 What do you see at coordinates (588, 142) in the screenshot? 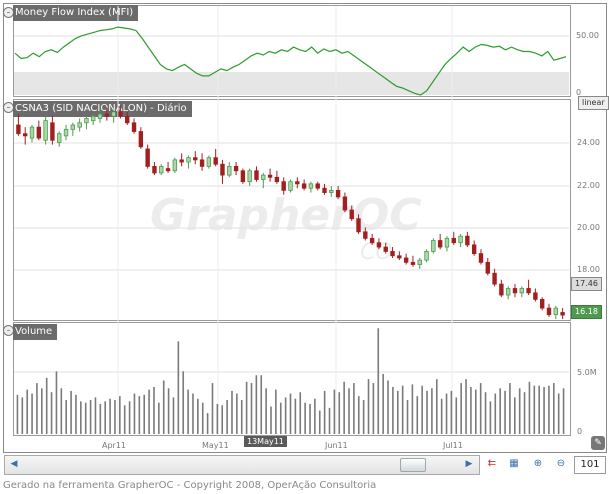
I see `price-tick-24: 24.00` at bounding box center [588, 142].